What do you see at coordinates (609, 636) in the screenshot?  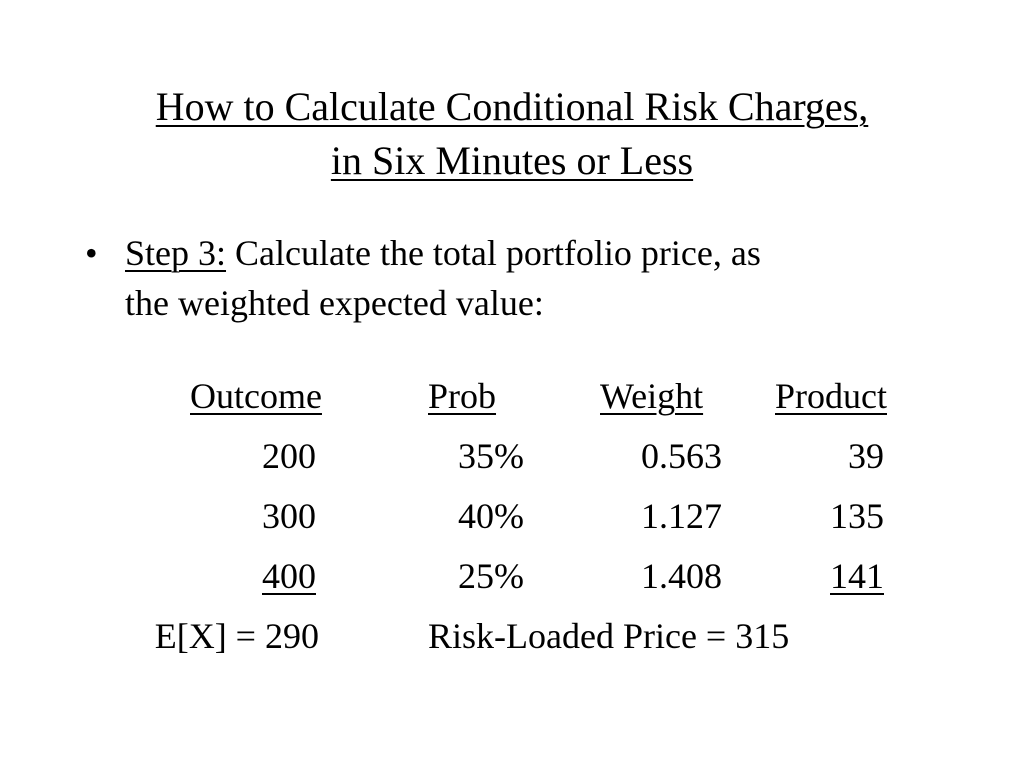 I see `risk-loaded-price: Risk-Loaded Price = 315` at bounding box center [609, 636].